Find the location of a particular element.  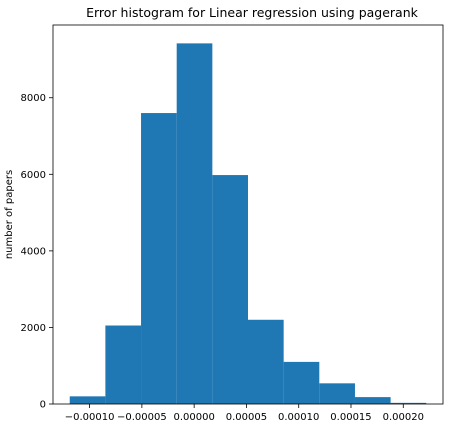

x-tick-label: 0.00020 is located at coordinates (403, 417).